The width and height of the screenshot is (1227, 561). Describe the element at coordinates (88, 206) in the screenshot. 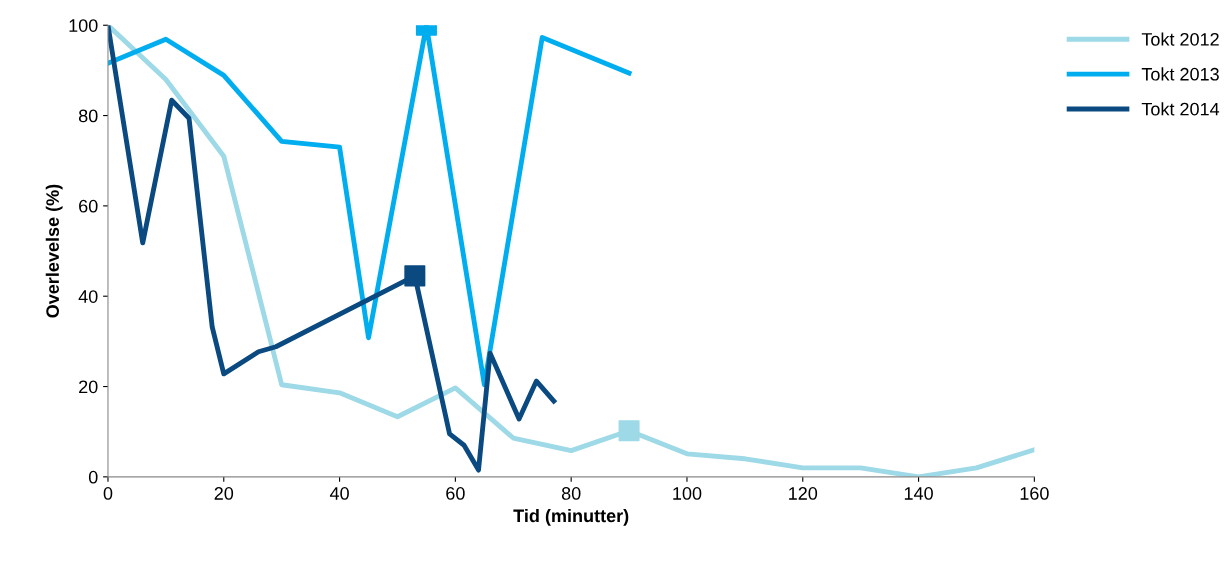

I see `y-tick-label: 60` at that location.